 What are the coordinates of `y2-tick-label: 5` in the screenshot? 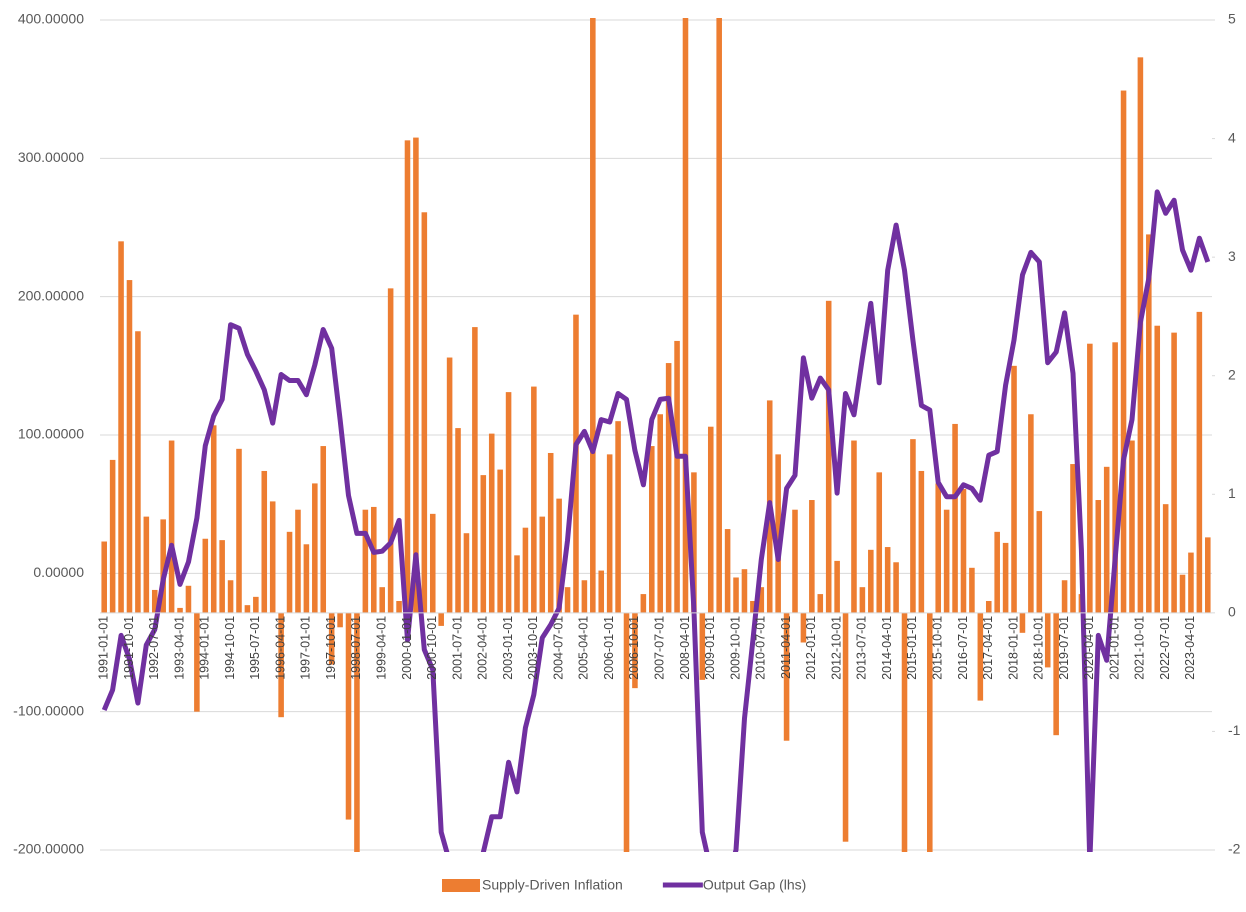 It's located at (1232, 19).